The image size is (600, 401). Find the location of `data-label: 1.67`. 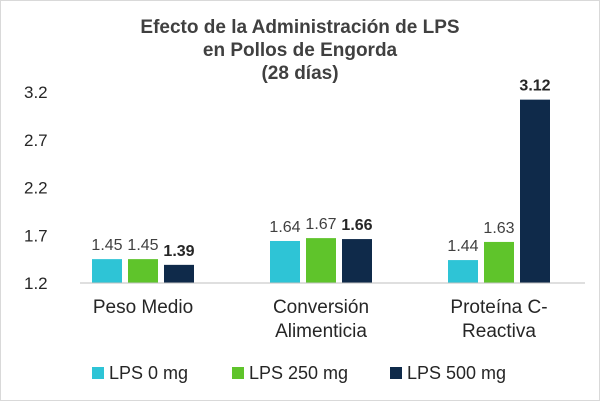

data-label: 1.67 is located at coordinates (320, 224).